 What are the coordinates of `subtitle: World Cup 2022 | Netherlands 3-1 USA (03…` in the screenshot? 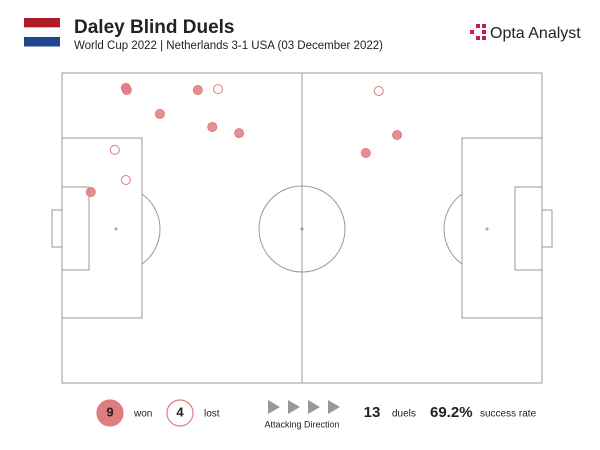 It's located at (228, 46).